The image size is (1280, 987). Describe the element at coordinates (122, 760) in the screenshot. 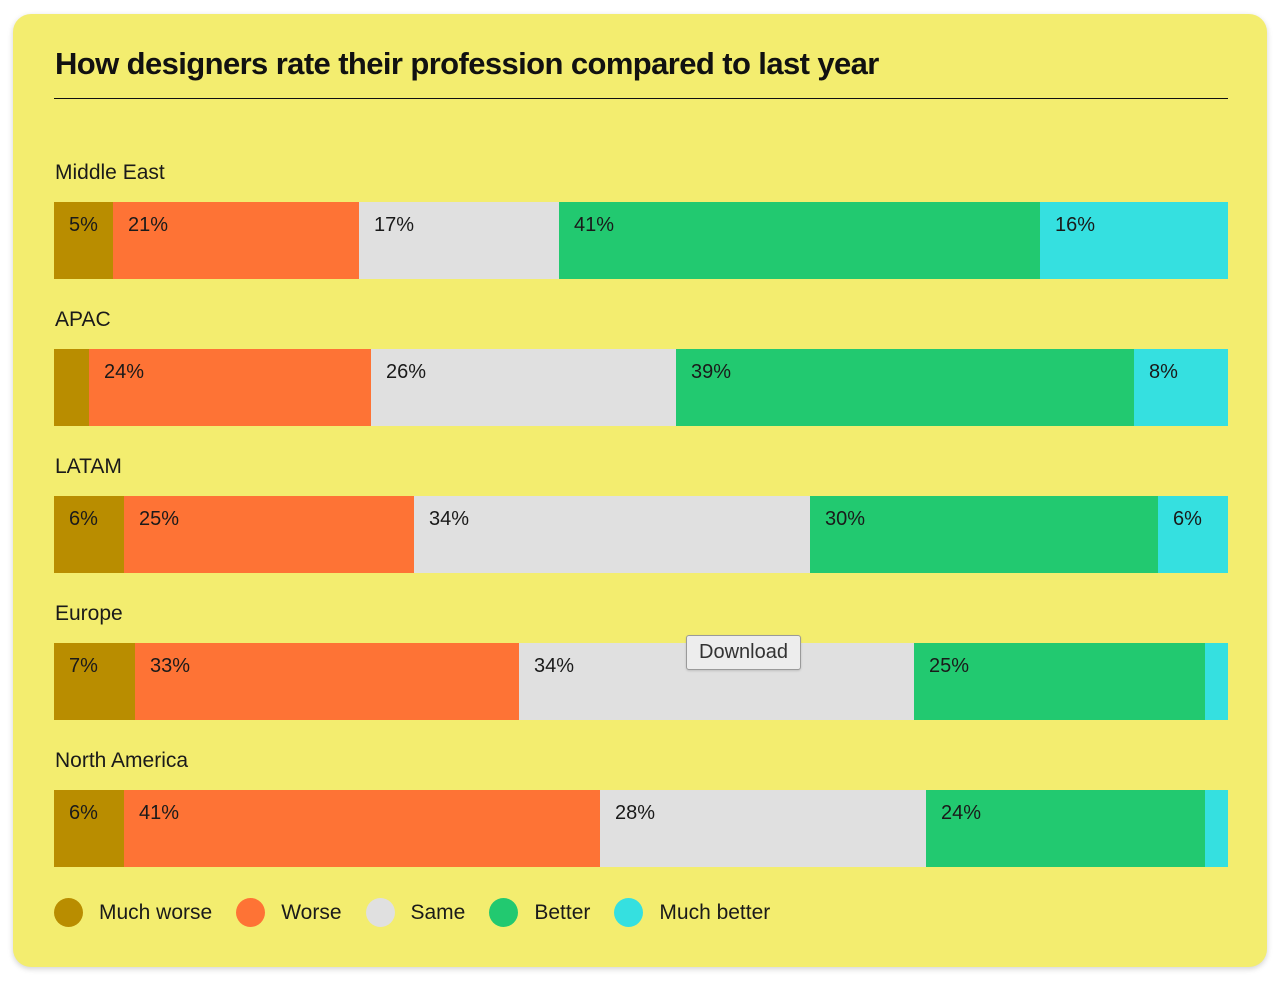

I see `category-label-north-america: North America` at that location.